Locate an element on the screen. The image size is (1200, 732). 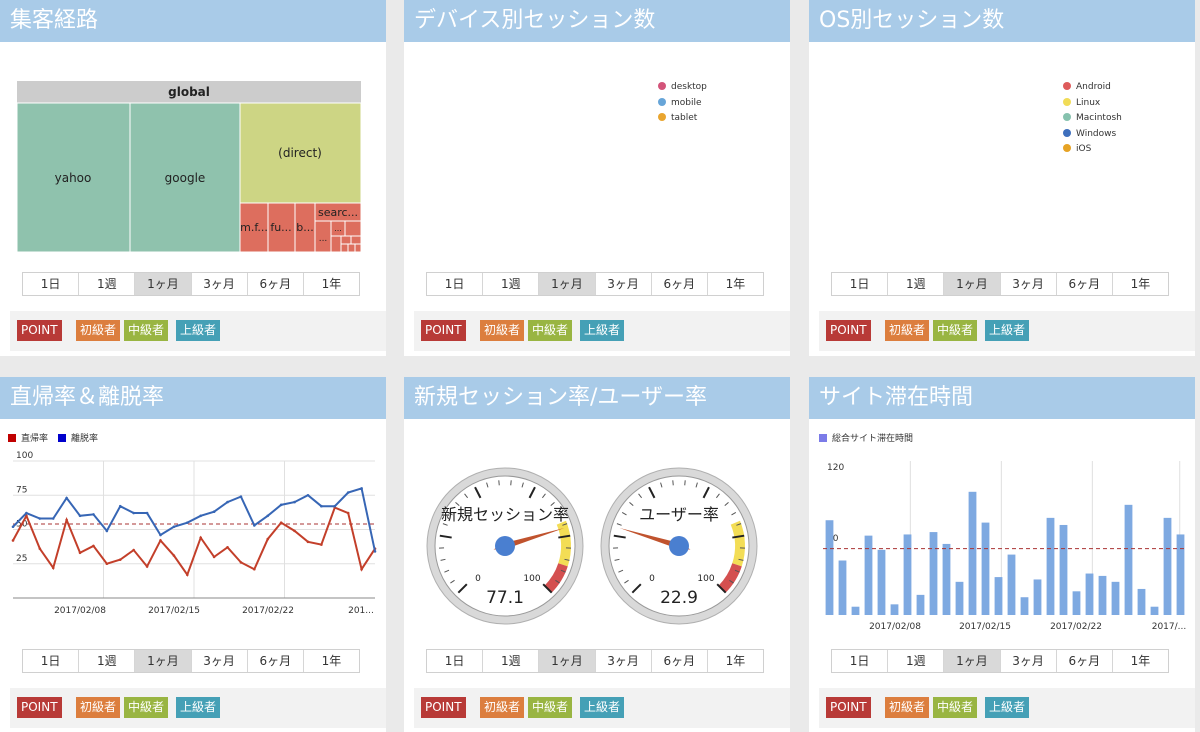
legend-item-mobile: mobile is located at coordinates (682, 105).